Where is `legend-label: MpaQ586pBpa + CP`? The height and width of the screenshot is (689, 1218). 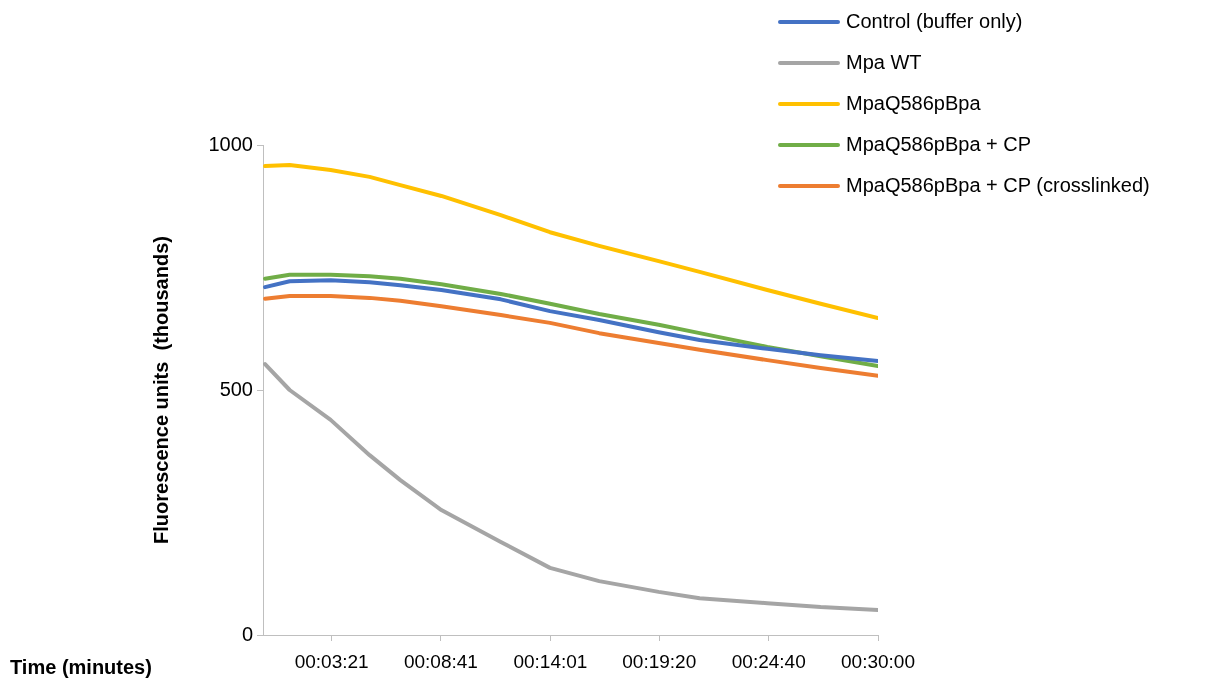 legend-label: MpaQ586pBpa + CP is located at coordinates (939, 143).